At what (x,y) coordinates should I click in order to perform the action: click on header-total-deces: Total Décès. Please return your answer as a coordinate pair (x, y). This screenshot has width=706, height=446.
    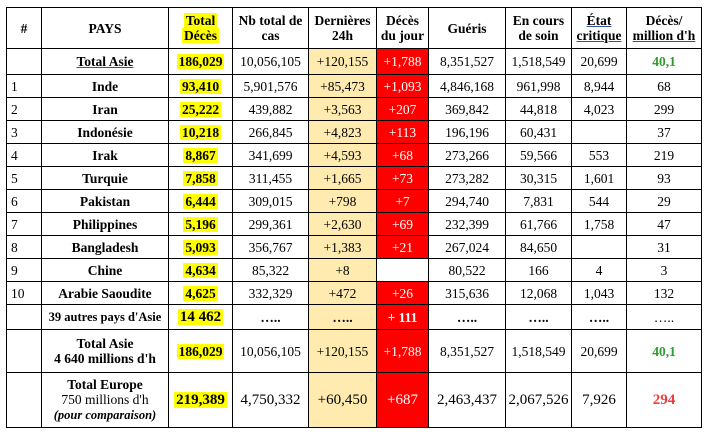
    Looking at the image, I should click on (200, 28).